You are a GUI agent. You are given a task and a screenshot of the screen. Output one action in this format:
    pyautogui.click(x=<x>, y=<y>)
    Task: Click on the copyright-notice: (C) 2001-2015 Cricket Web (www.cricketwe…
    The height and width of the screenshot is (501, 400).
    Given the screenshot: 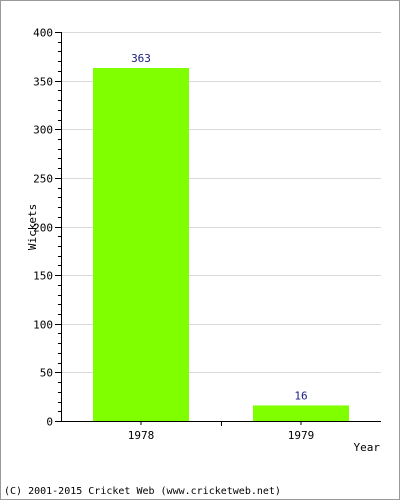 What is the action you would take?
    pyautogui.click(x=142, y=491)
    